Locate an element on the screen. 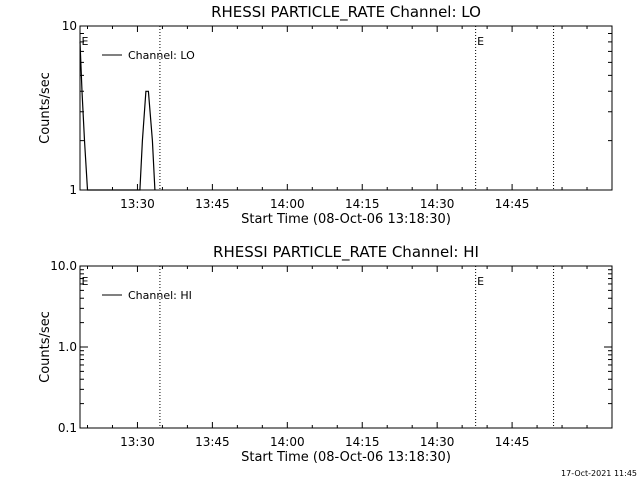  y-tick-label: 10 is located at coordinates (69, 26).